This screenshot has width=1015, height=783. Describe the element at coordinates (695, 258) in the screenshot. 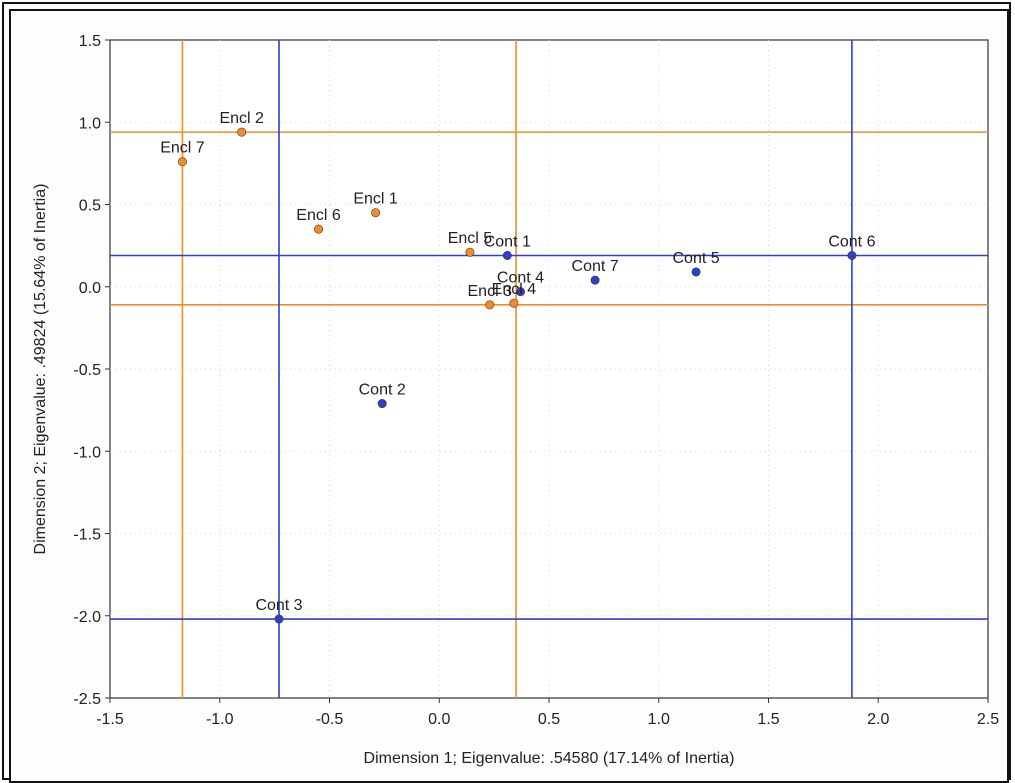

I see `point-label: Cont 5` at that location.